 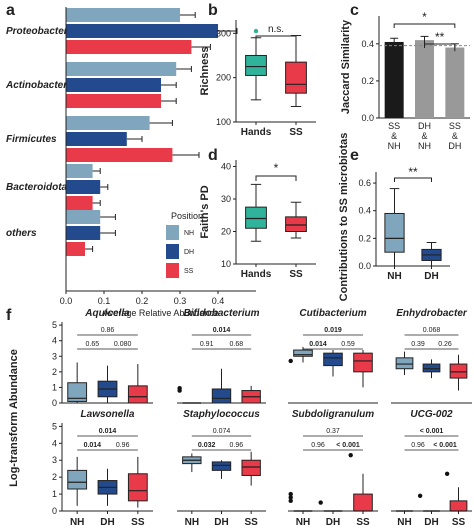 I want to click on panel-b: 100 200 300 Hands SS Richness n.s., so click(x=257, y=79).